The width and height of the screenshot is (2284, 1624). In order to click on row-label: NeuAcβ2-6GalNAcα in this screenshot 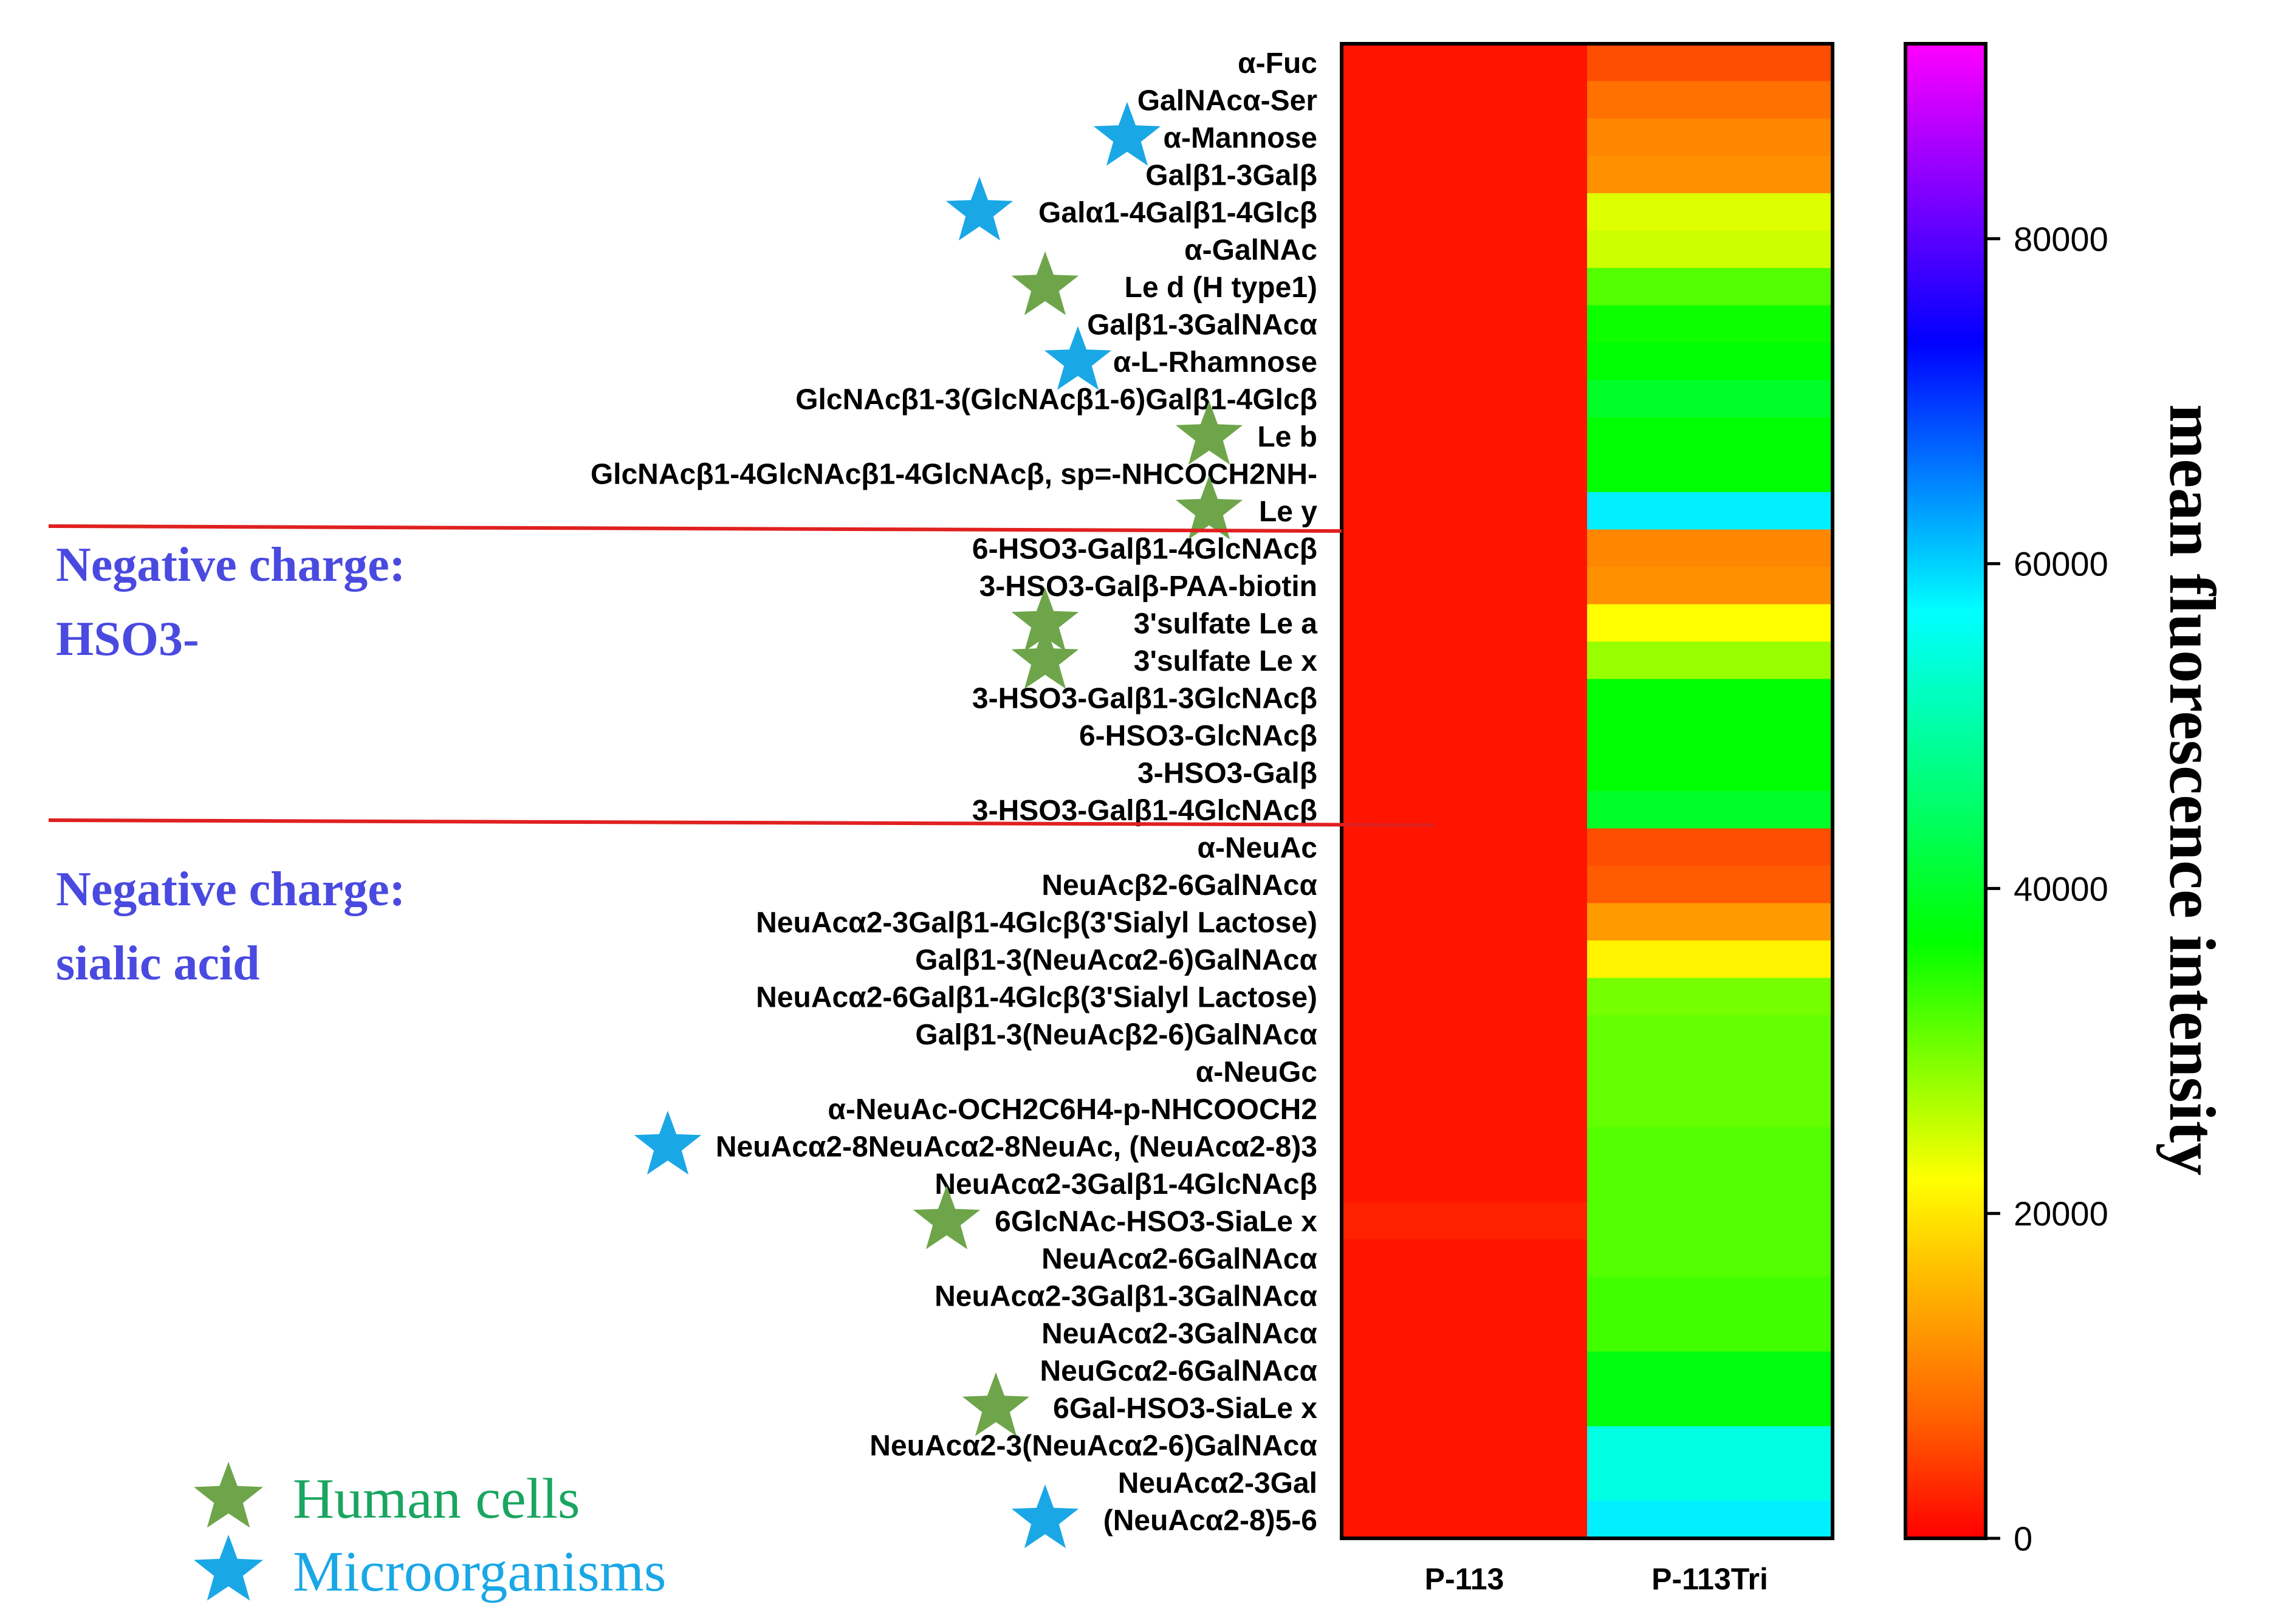, I will do `click(1179, 886)`.